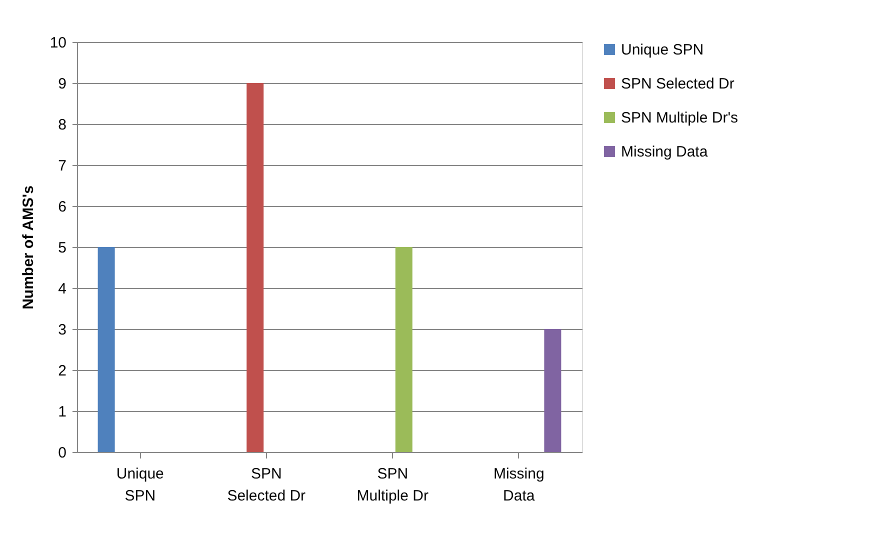  I want to click on y-tick-label: 1, so click(62, 412).